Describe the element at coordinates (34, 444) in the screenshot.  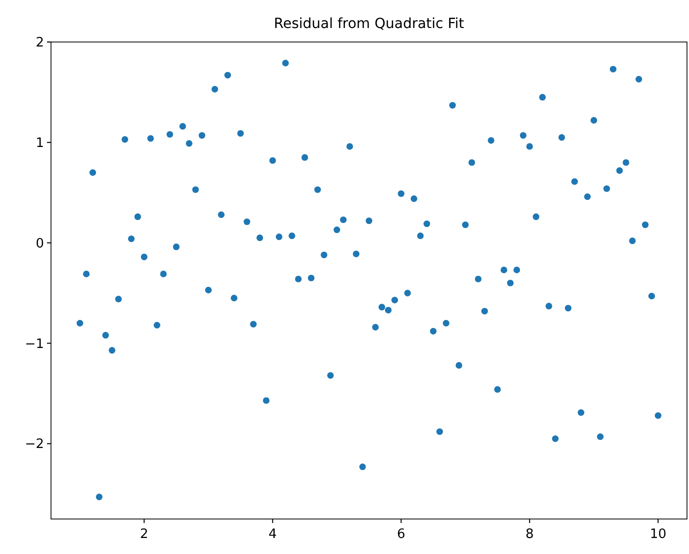
I see `y-tick-label: −2` at that location.